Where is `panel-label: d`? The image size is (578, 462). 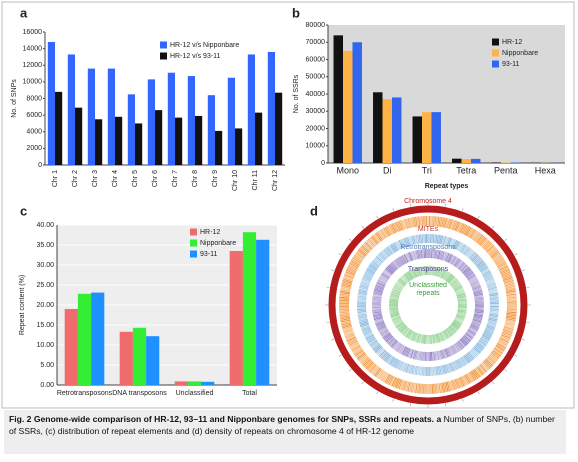 panel-label: d is located at coordinates (314, 210).